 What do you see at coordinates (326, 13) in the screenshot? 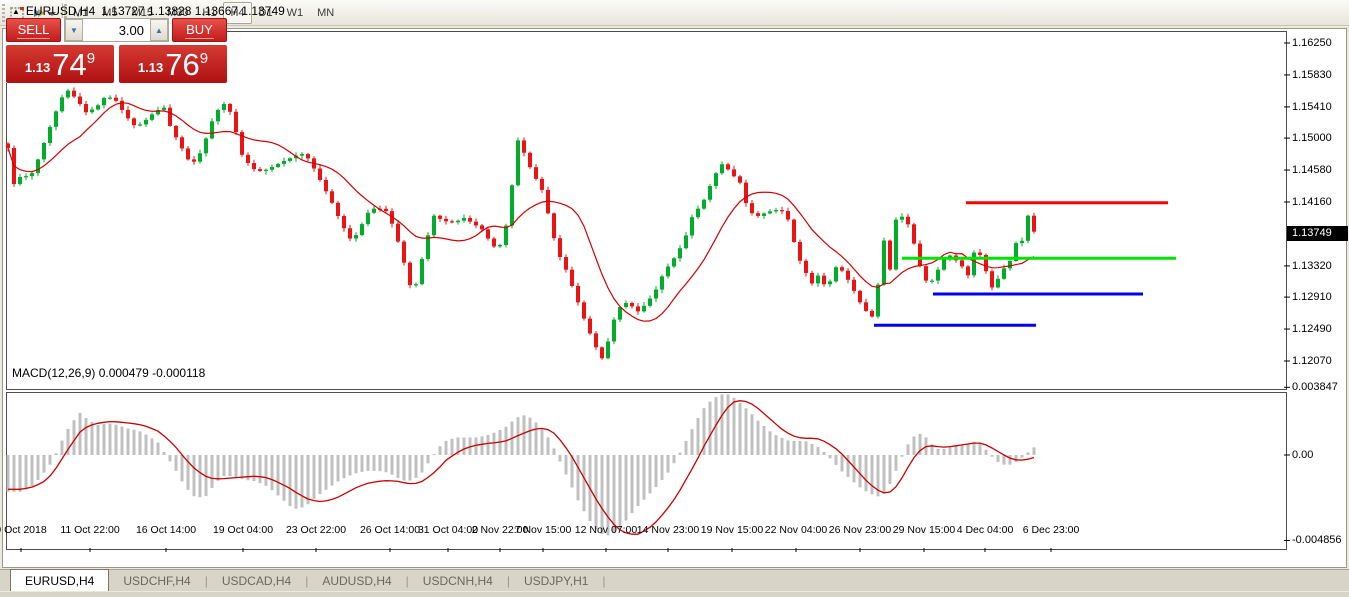
I see `timeframe-button-mn: MN` at bounding box center [326, 13].